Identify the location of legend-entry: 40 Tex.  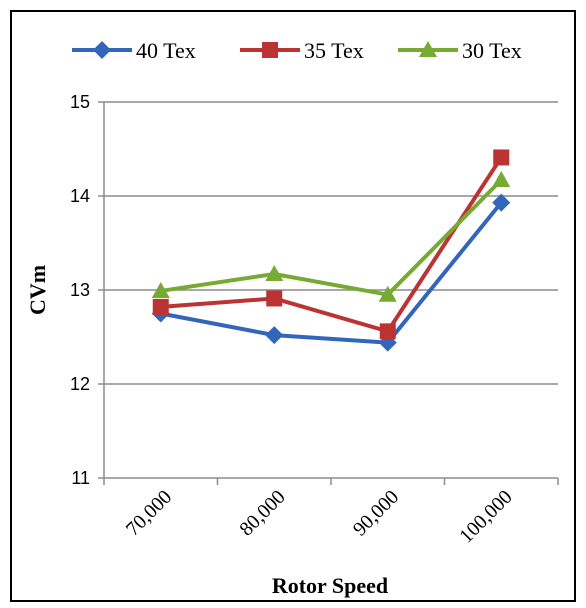
(134, 50).